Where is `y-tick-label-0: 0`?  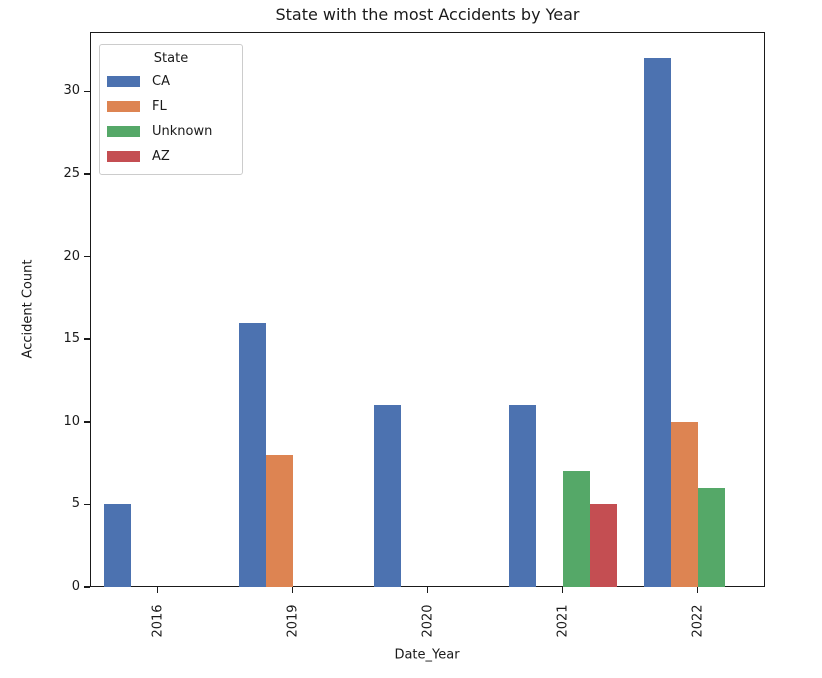 y-tick-label-0: 0 is located at coordinates (75, 586).